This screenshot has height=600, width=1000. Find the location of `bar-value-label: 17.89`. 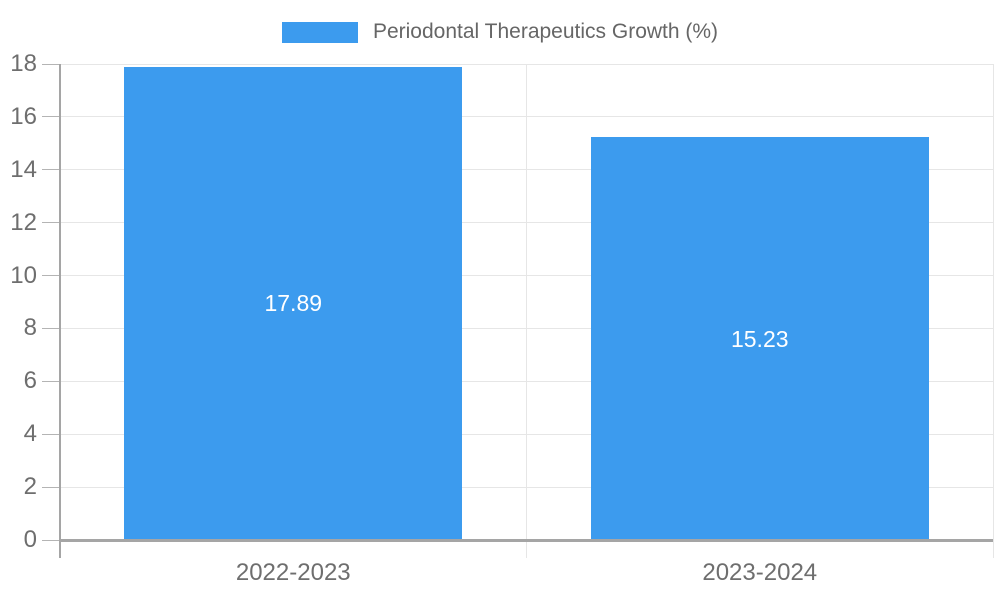

bar-value-label: 17.89 is located at coordinates (293, 303).